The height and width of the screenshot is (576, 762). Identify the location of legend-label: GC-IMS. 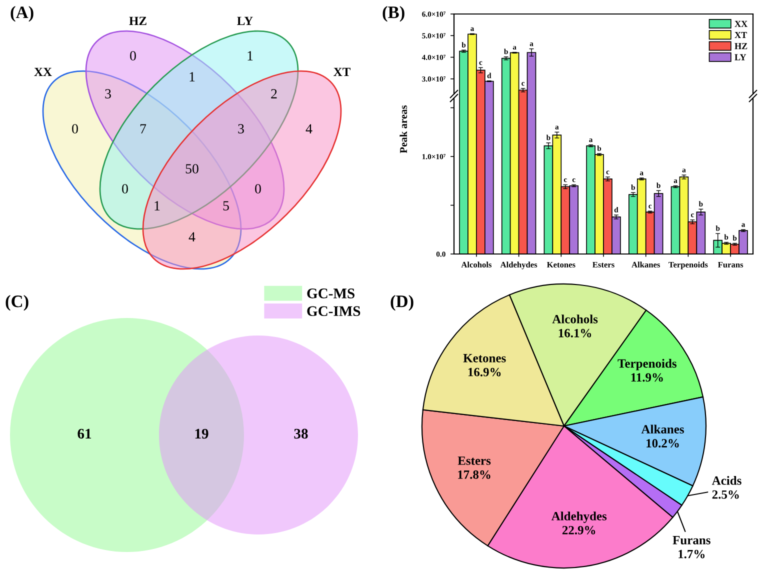
(333, 311).